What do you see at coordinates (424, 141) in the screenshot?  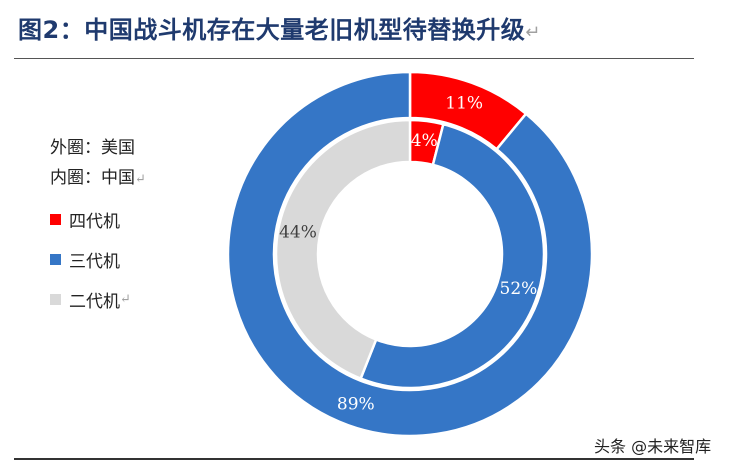 I see `inner-ring-label-gen4: 4%` at bounding box center [424, 141].